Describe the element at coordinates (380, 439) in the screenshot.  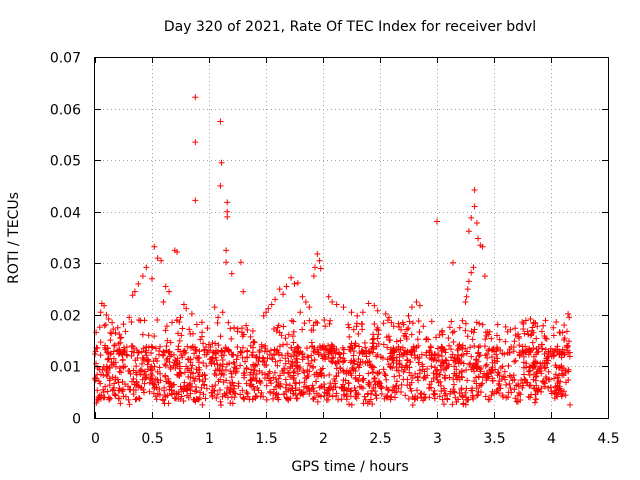
I see `x-tick-label: 2.5` at that location.